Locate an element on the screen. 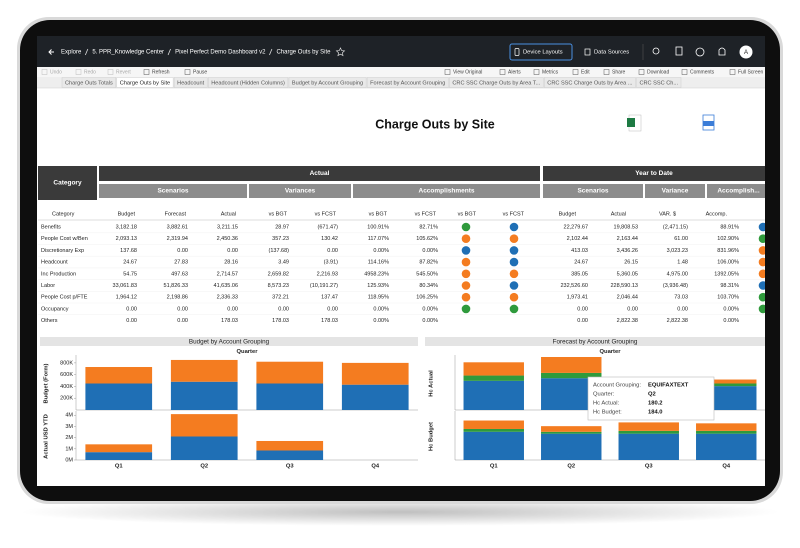  toolbar-button: Metrics is located at coordinates (550, 73).